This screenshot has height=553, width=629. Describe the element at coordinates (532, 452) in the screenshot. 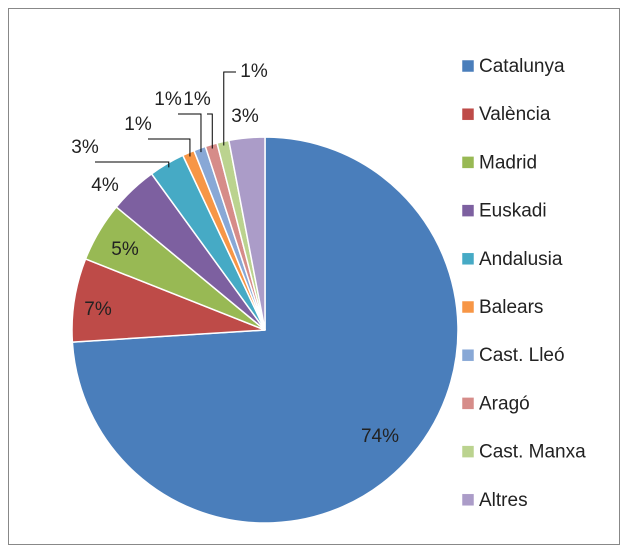

I see `legend-label: Cast. Manxa` at that location.